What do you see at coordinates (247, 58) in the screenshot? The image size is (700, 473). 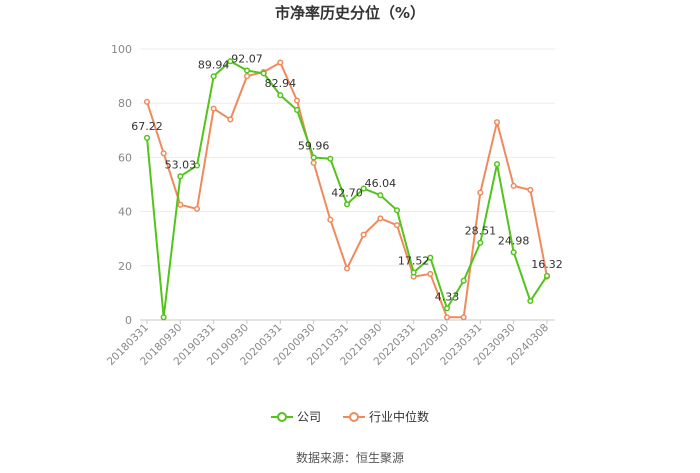 I see `data-label: 92.07` at bounding box center [247, 58].